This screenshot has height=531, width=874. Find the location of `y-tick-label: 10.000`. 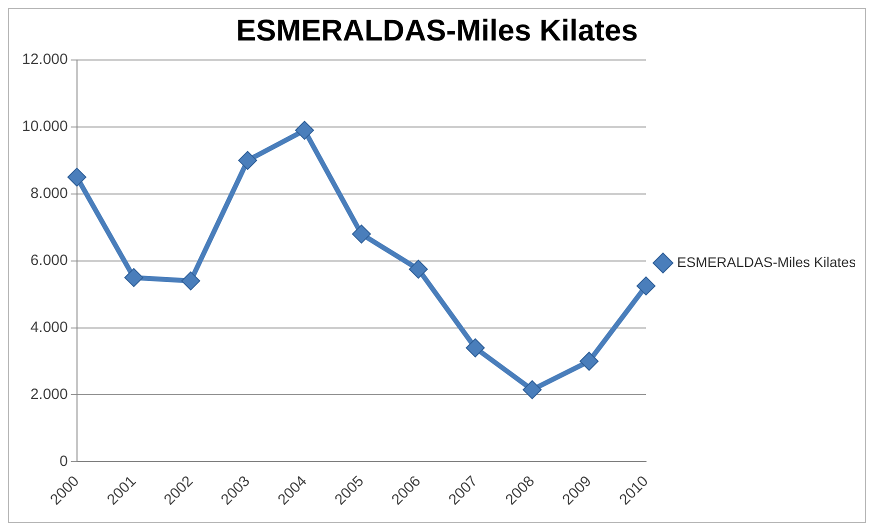

y-tick-label: 10.000 is located at coordinates (45, 127).